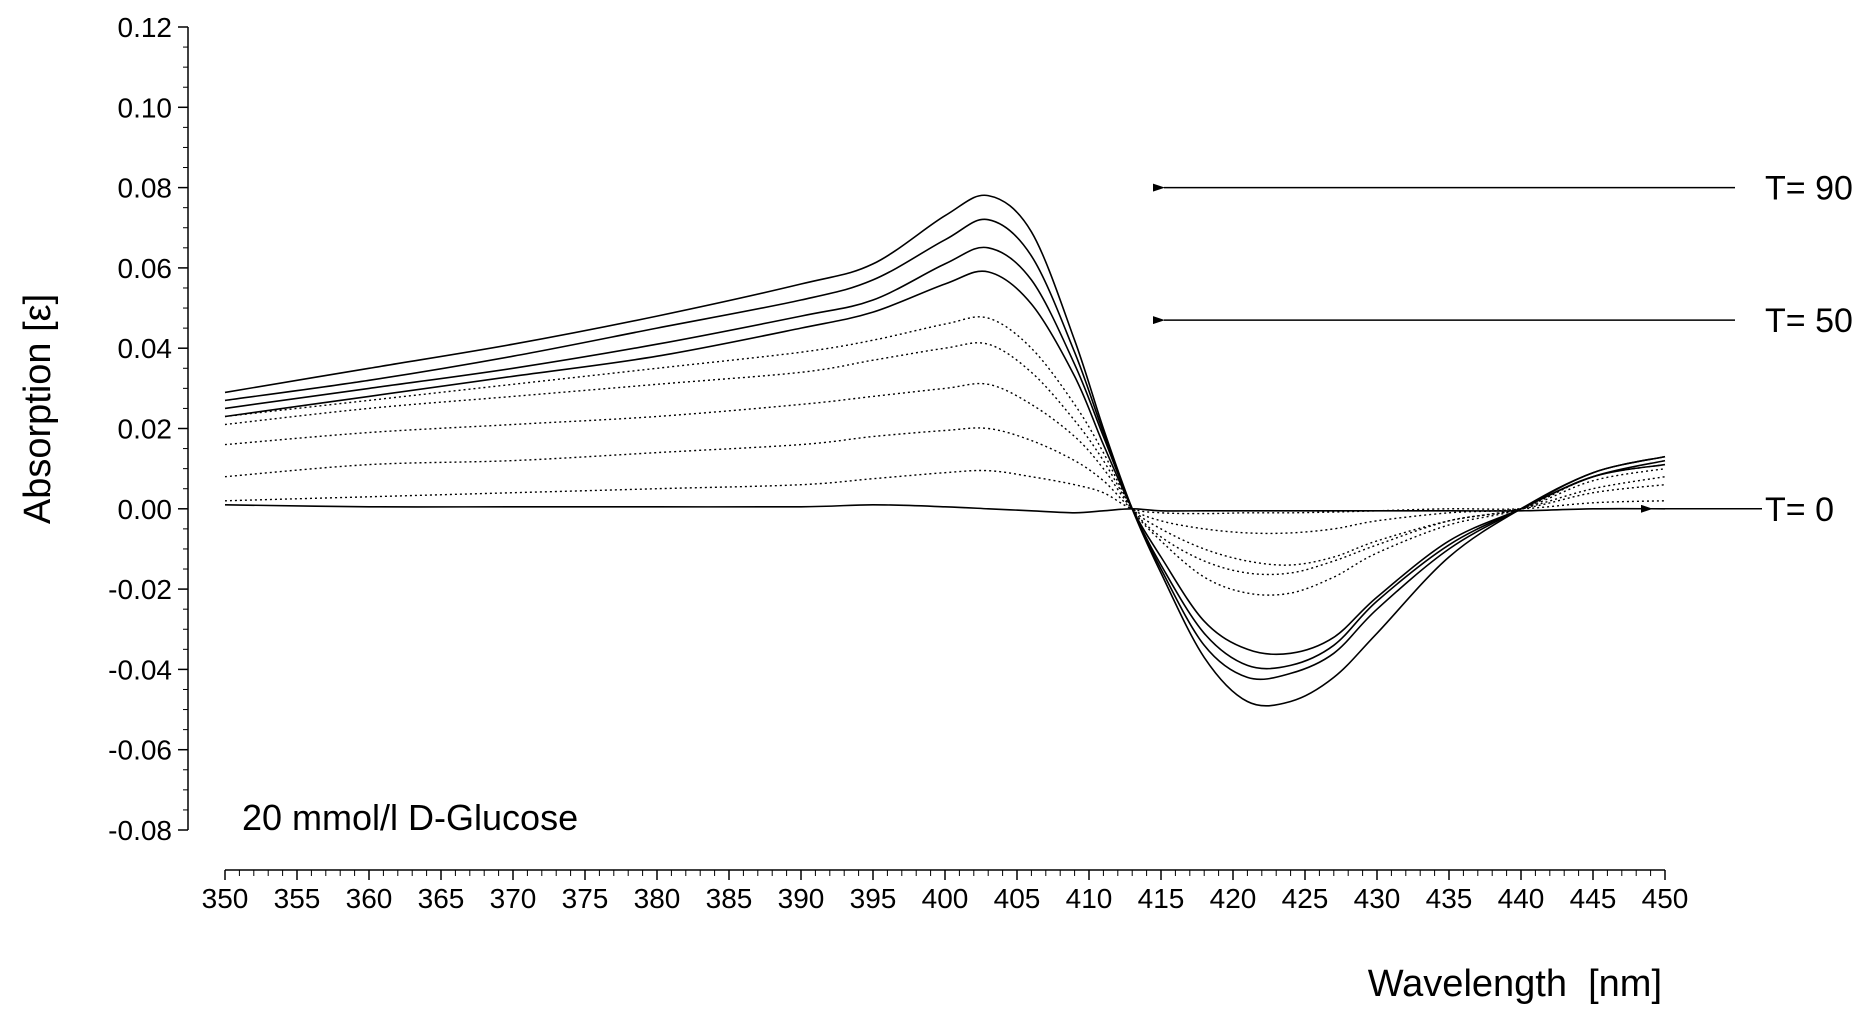 The image size is (1872, 1009). Describe the element at coordinates (1809, 321) in the screenshot. I see `curve-label: T= 50` at that location.